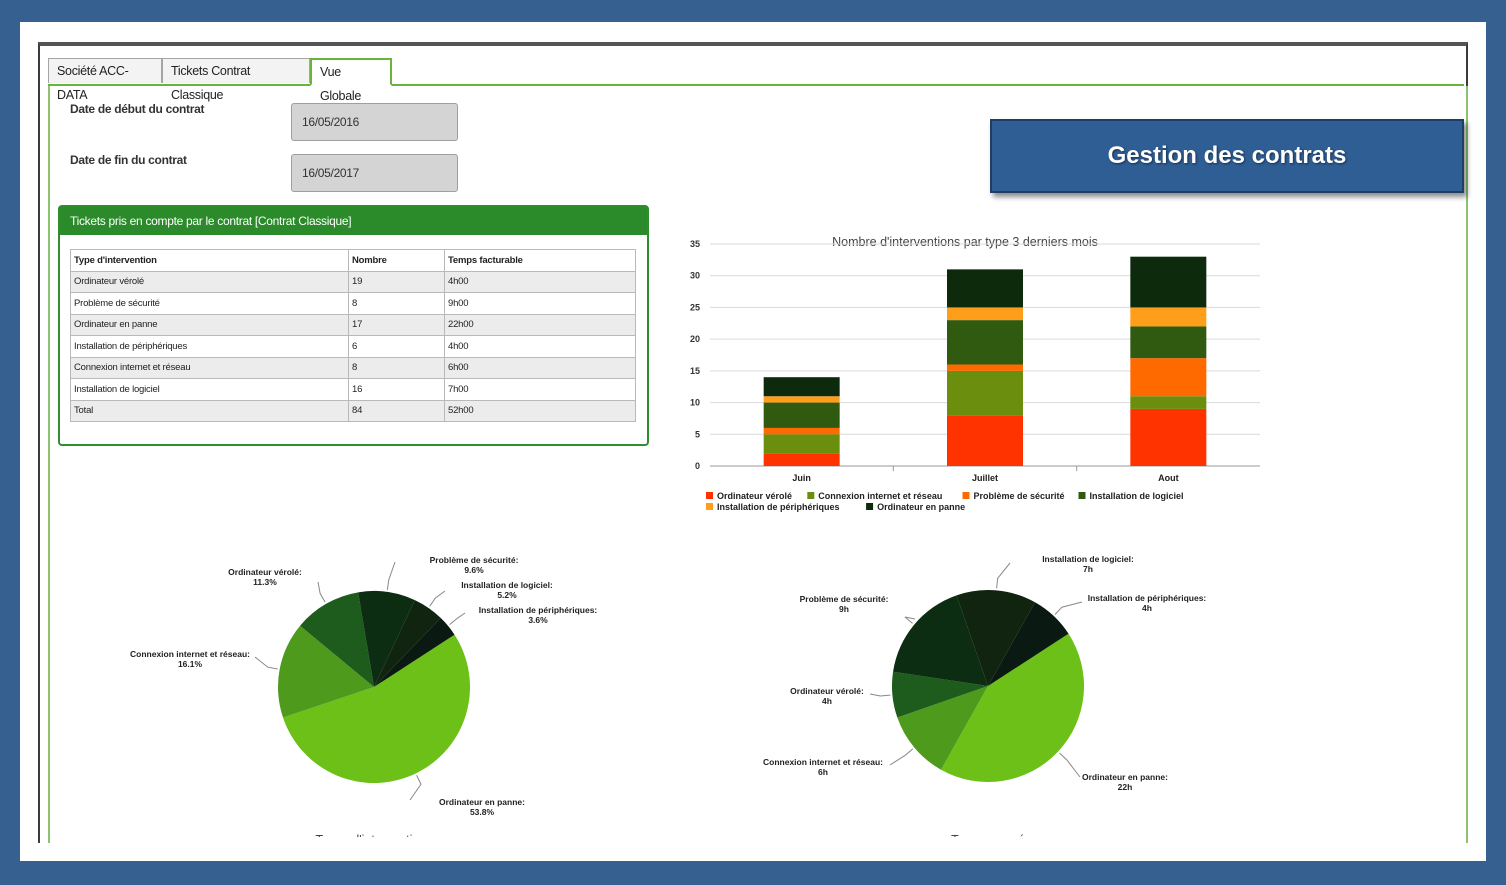 This screenshot has width=1506, height=885. What do you see at coordinates (844, 609) in the screenshot?
I see `pie-label-value: 9h` at bounding box center [844, 609].